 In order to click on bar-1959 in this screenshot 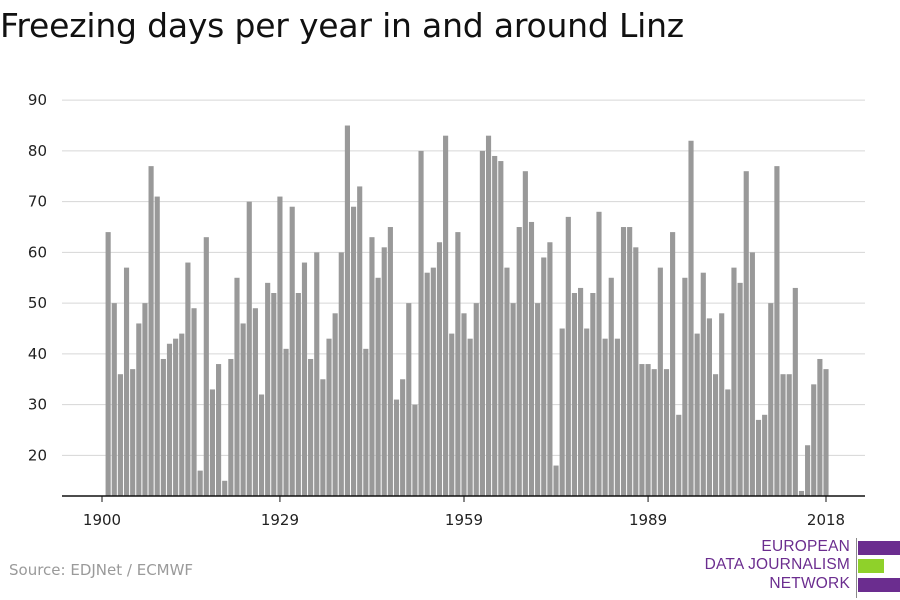, I will do `click(464, 404)`.